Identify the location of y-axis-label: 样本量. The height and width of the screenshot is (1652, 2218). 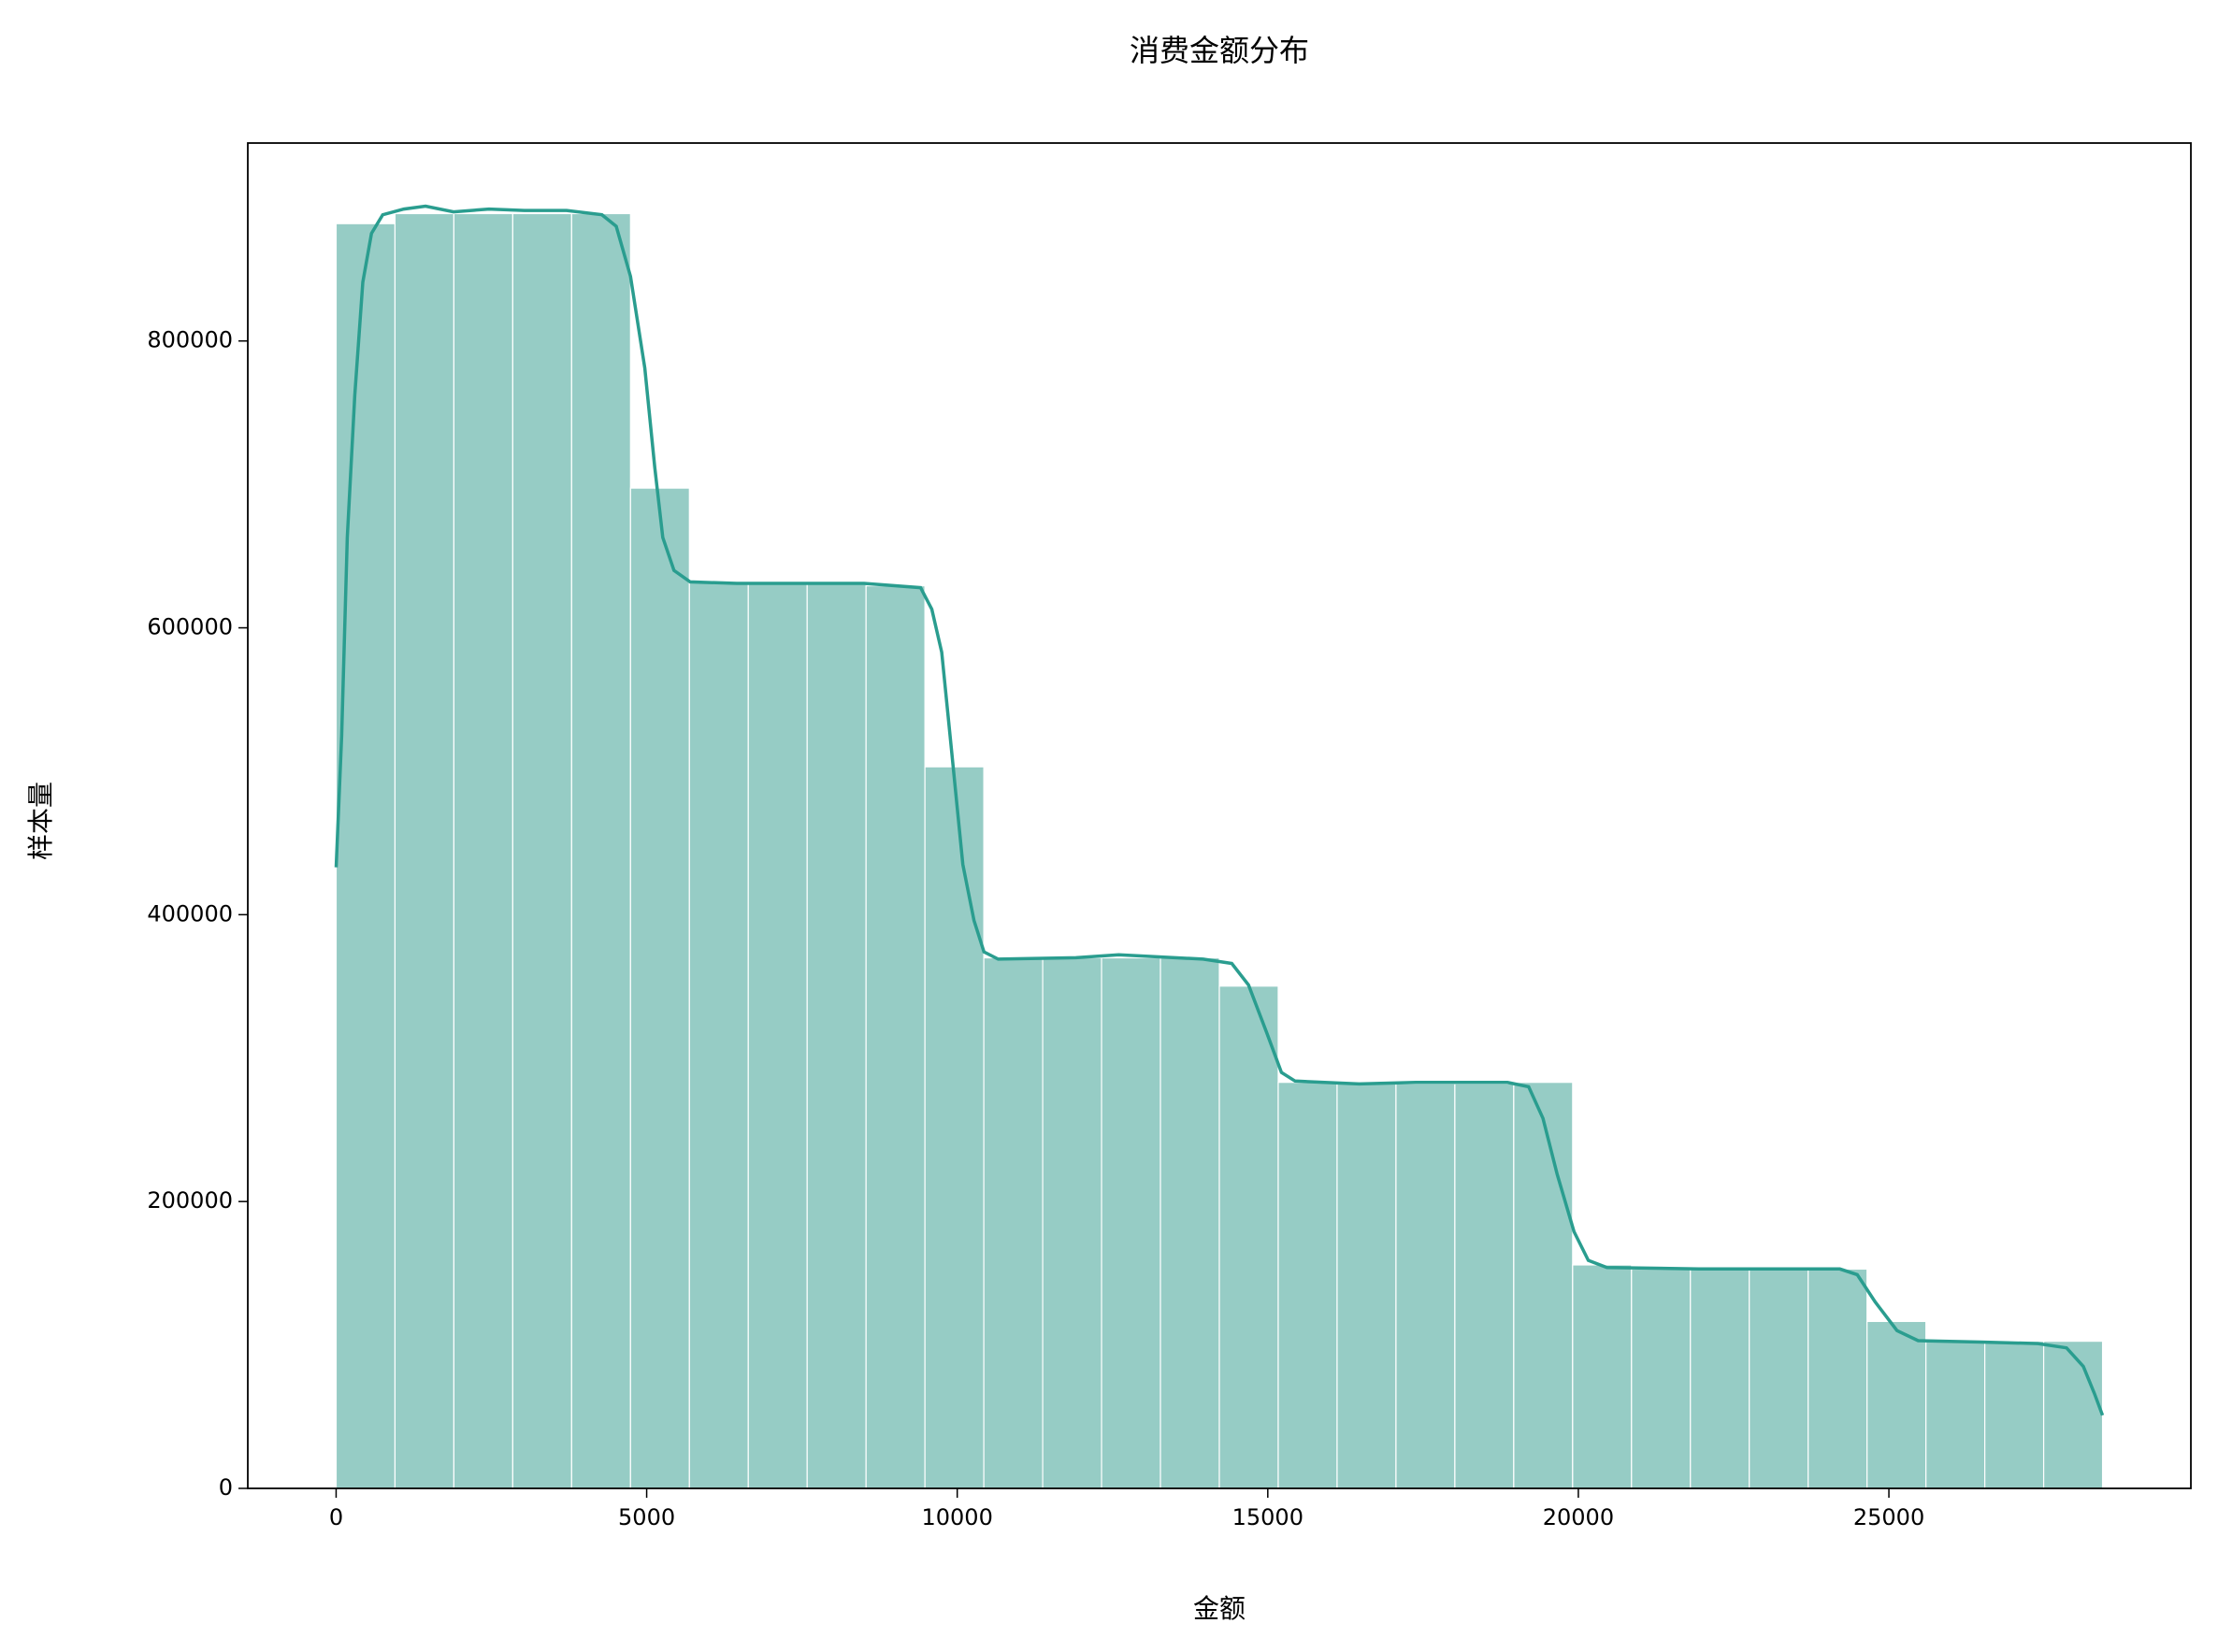
(40, 821).